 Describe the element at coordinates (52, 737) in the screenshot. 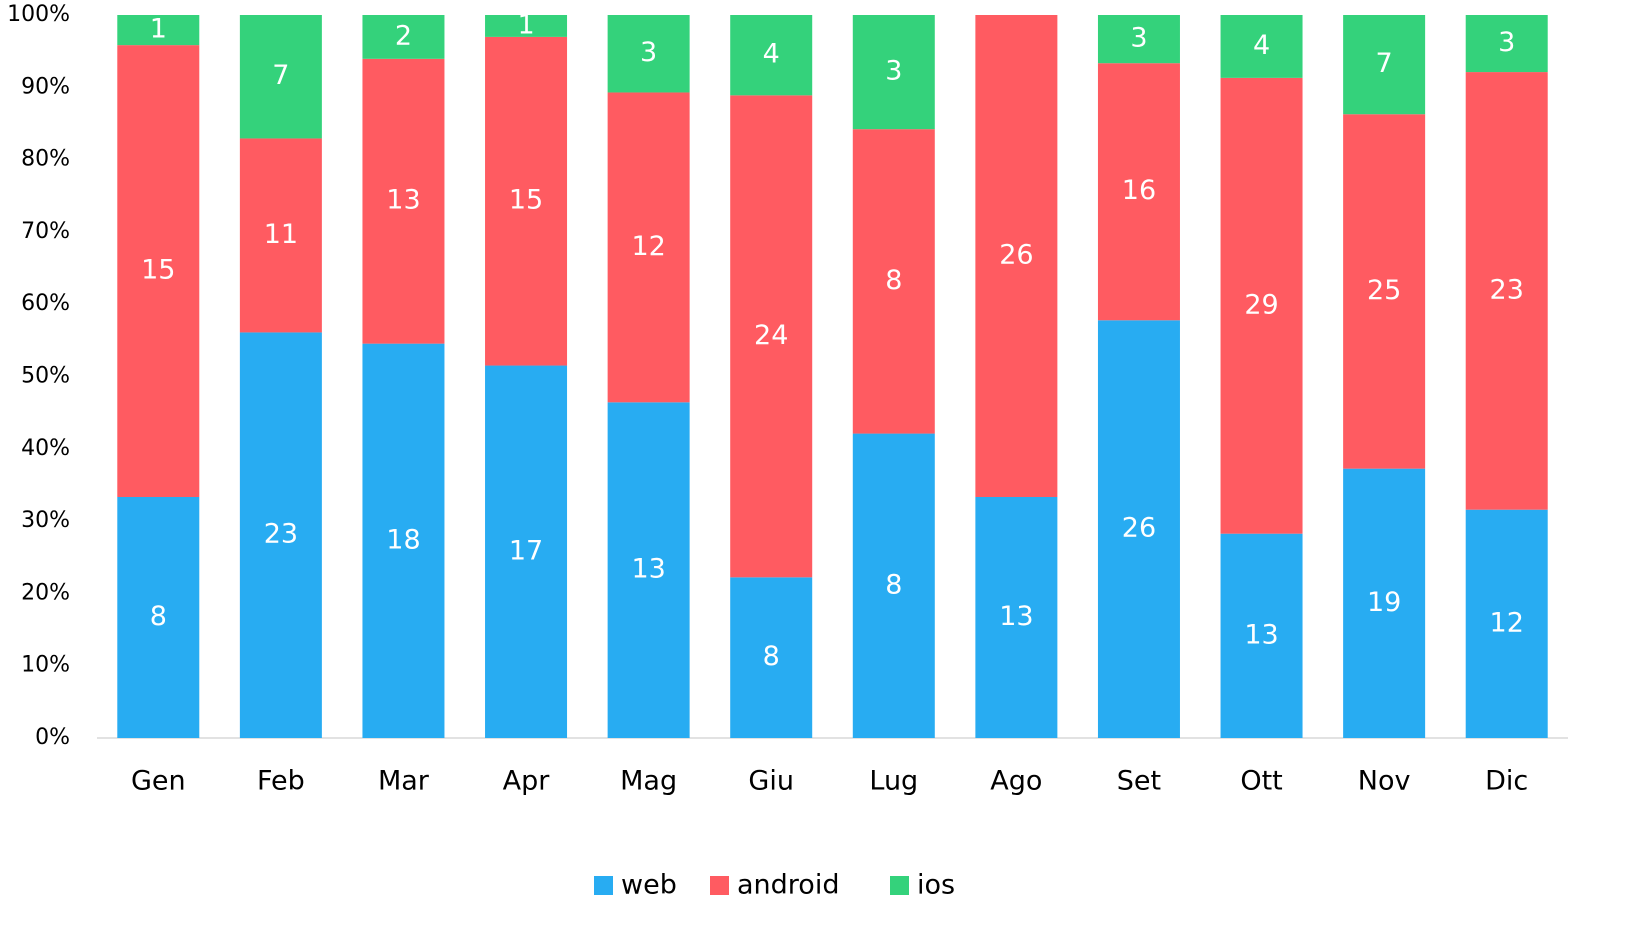

I see `y-tick-label: 0%` at that location.